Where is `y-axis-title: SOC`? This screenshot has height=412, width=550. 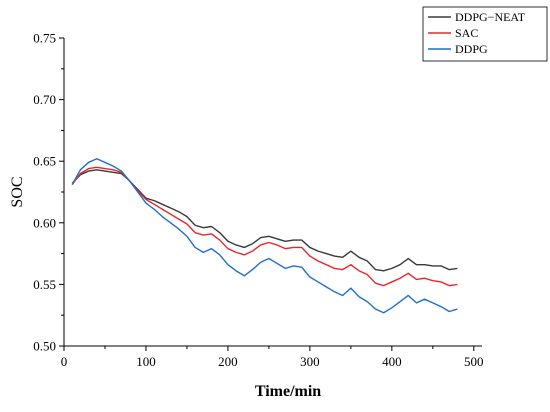 y-axis-title: SOC is located at coordinates (17, 191).